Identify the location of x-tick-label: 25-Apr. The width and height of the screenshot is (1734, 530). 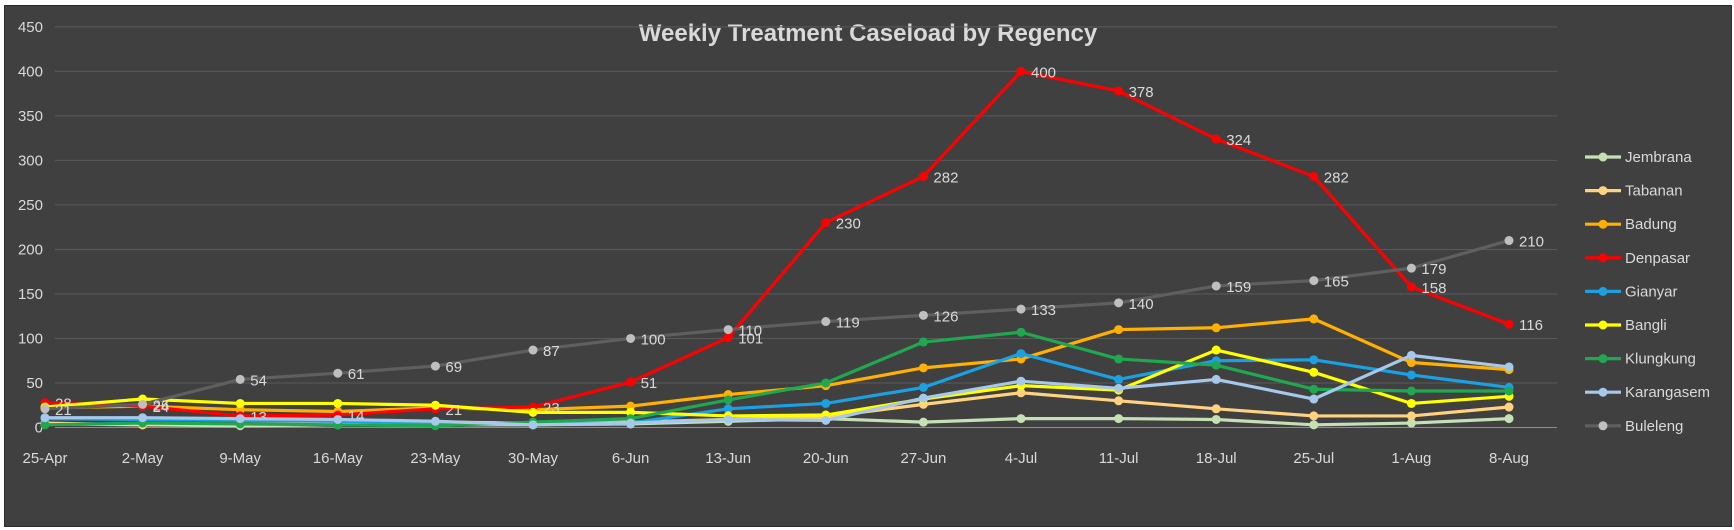
(44, 458).